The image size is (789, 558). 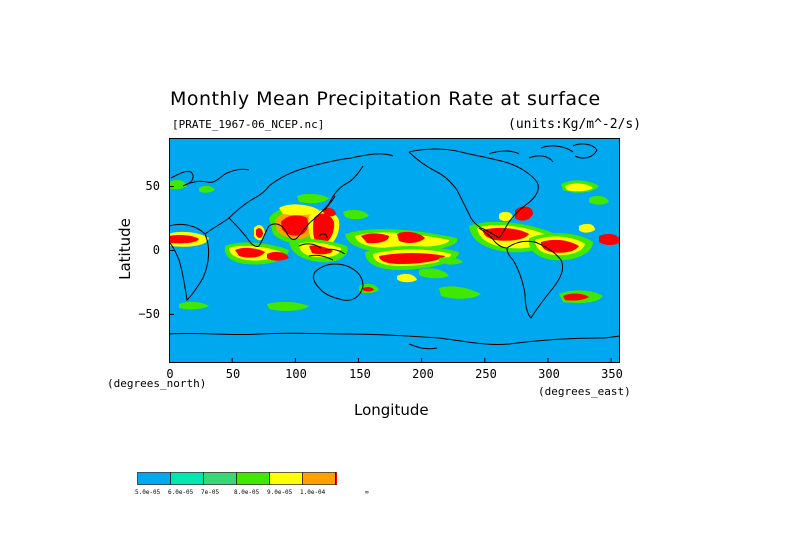 I want to click on legend-label: 6.0e-05, so click(x=181, y=492).